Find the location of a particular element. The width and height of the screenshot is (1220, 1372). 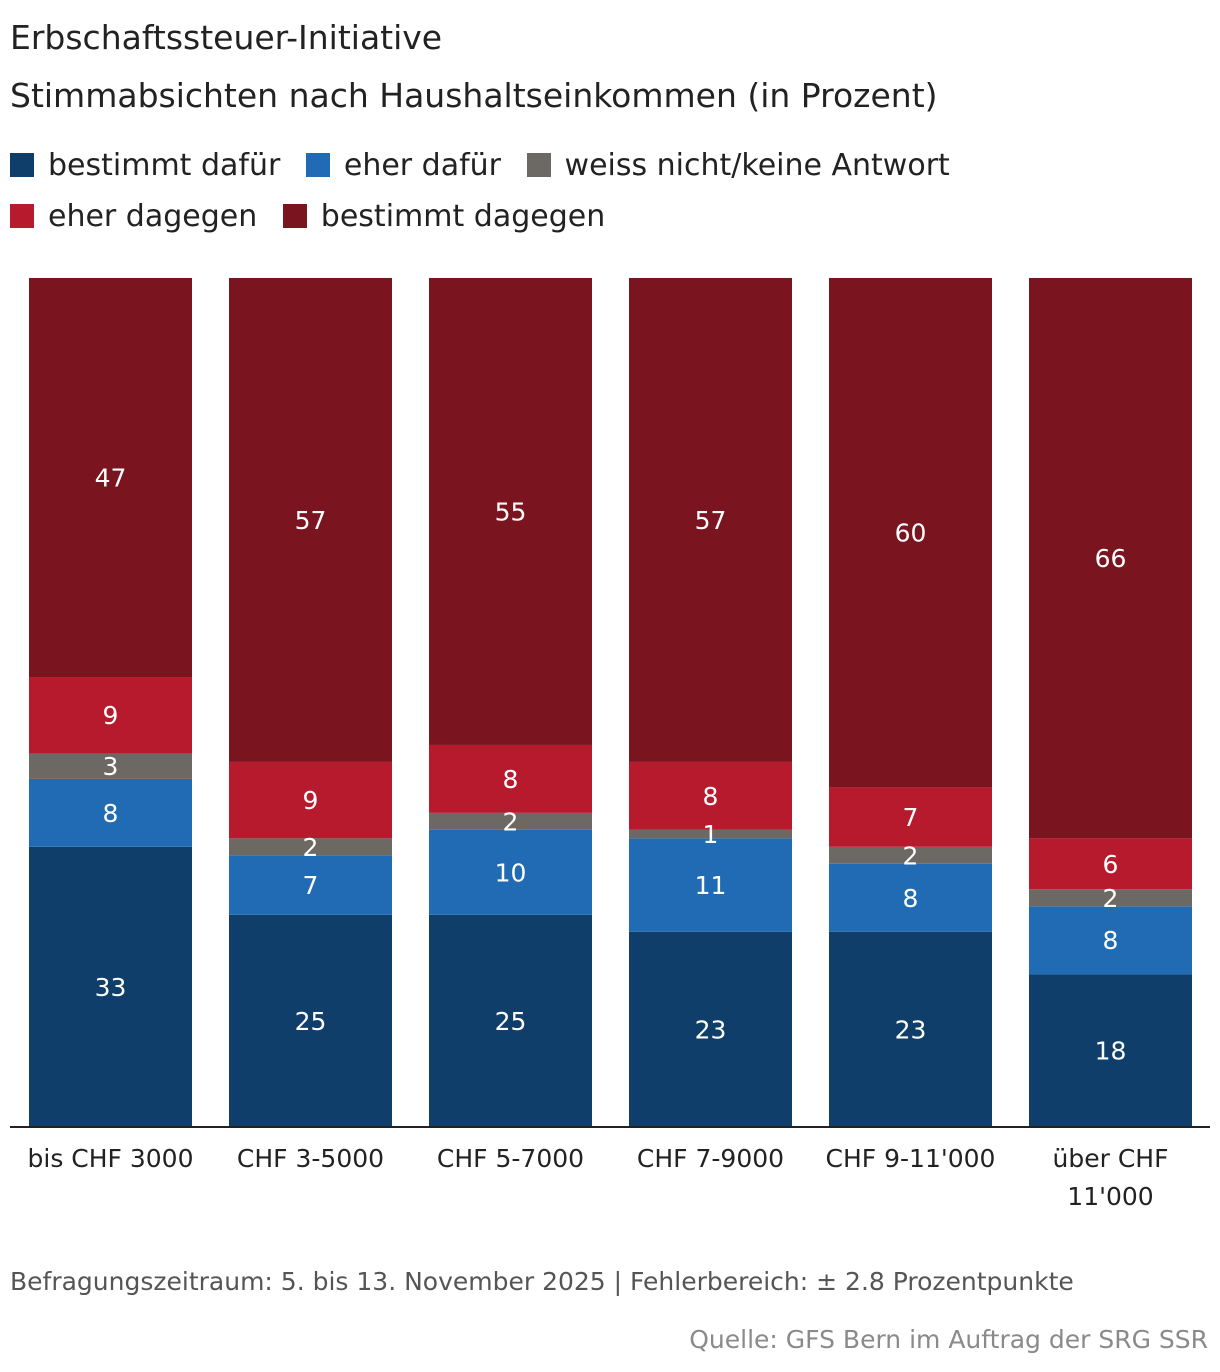

data-label: 11 is located at coordinates (711, 885).